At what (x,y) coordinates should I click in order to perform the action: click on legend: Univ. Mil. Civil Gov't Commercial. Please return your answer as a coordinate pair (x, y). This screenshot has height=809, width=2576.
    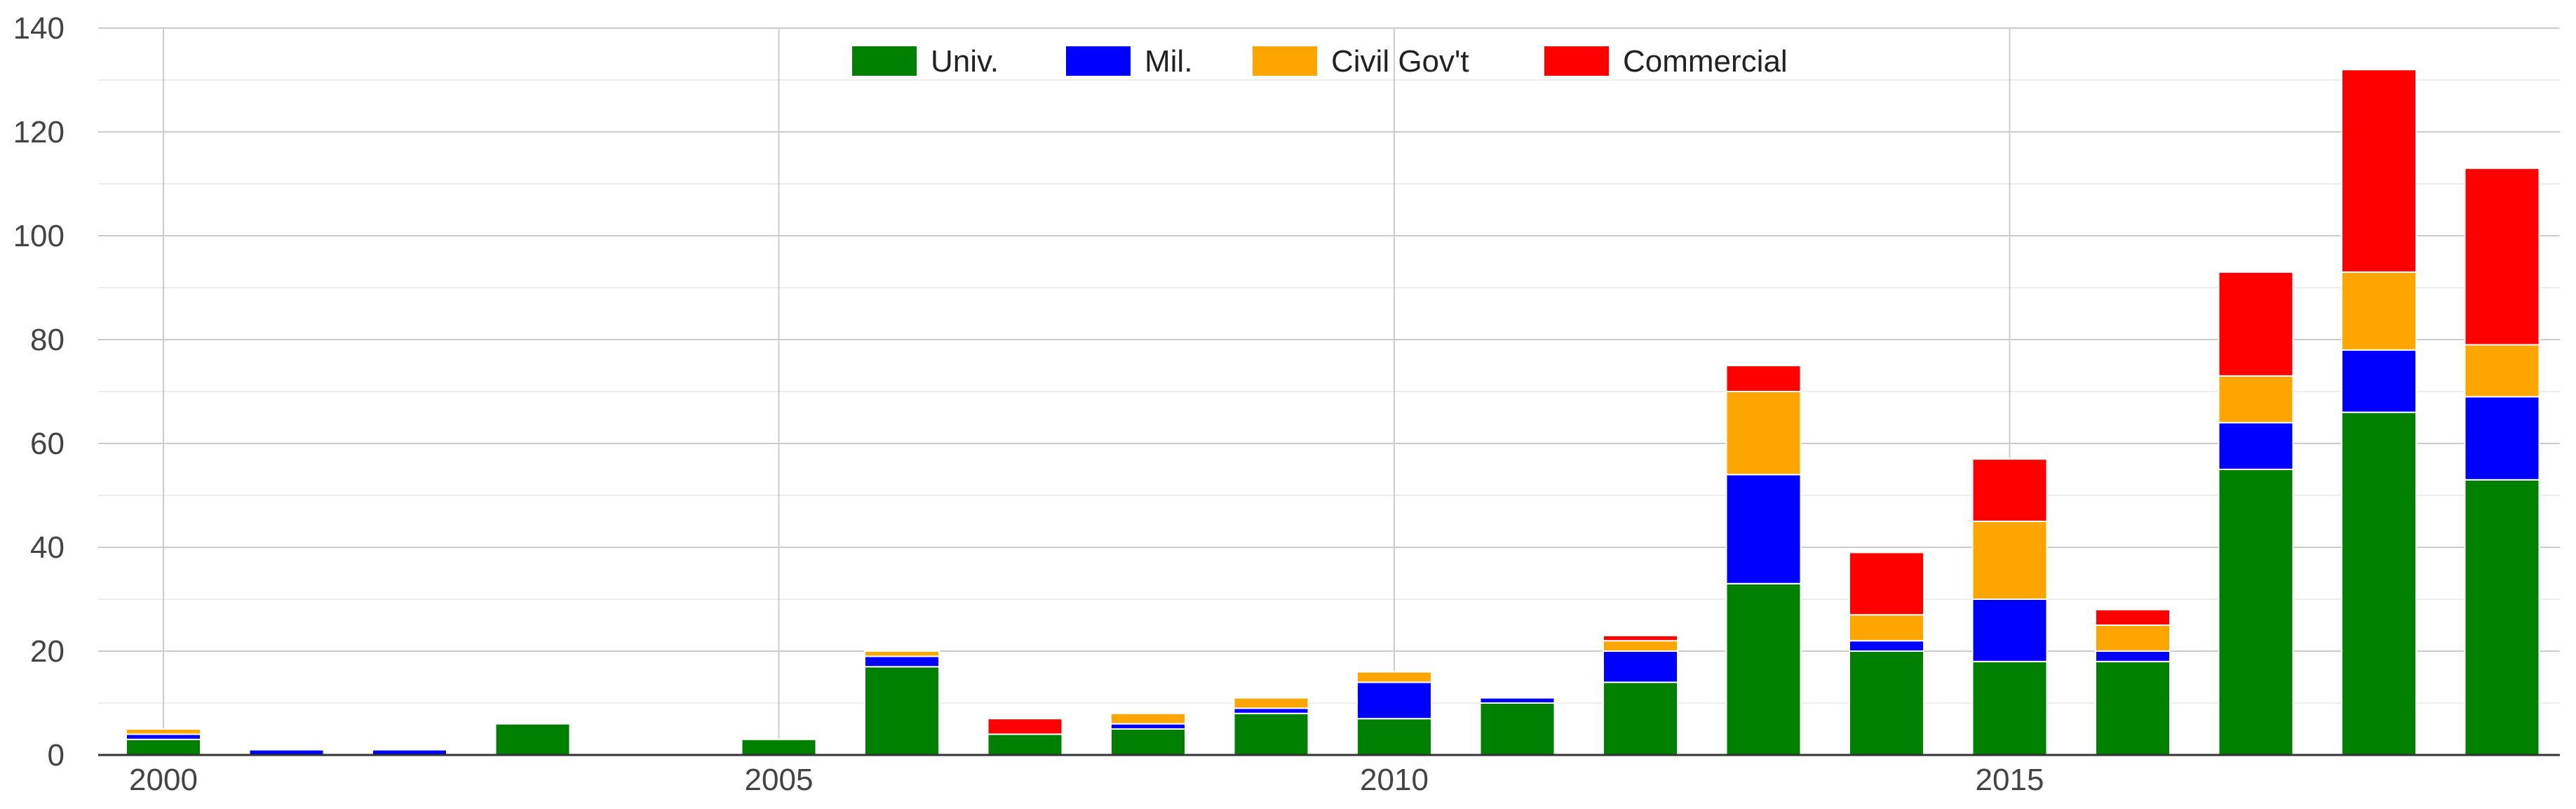
    Looking at the image, I should click on (1320, 62).